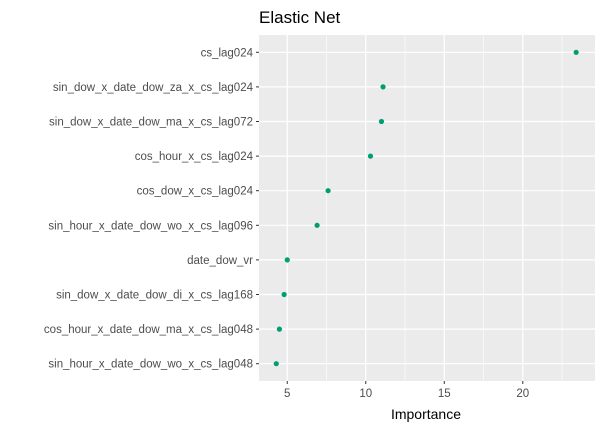 This screenshot has width=602, height=429. What do you see at coordinates (426, 414) in the screenshot?
I see `x-axis-title: Importance` at bounding box center [426, 414].